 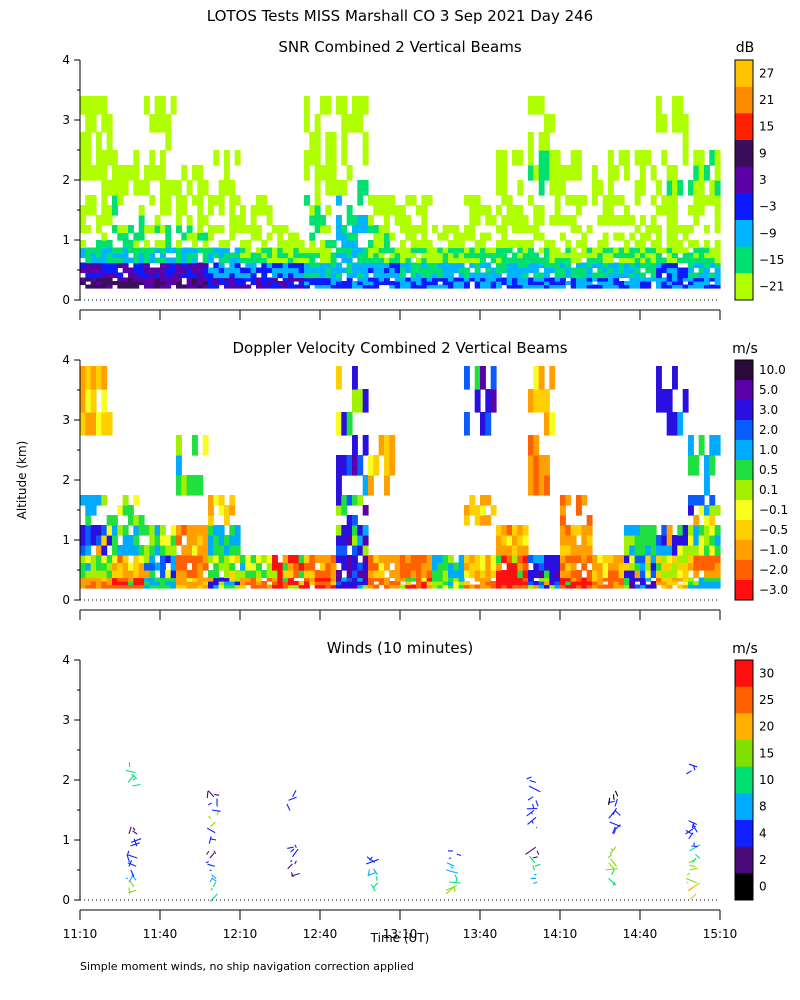 I want to click on y-tick-label: 4, so click(x=66, y=660).